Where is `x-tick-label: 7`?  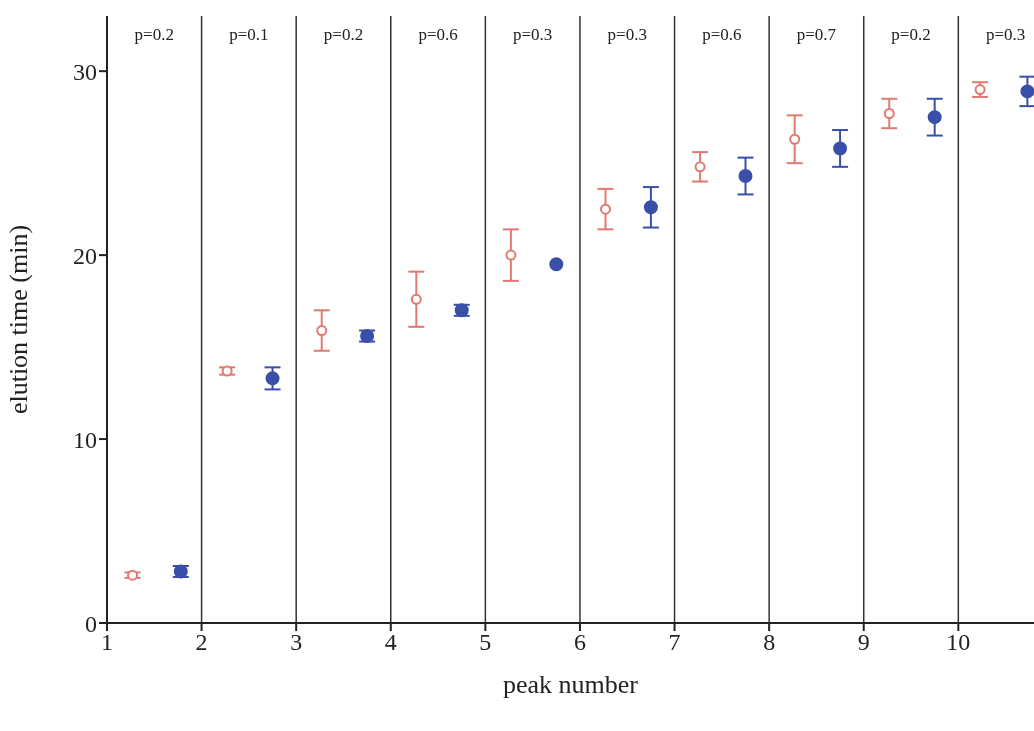
x-tick-label: 7 is located at coordinates (674, 642).